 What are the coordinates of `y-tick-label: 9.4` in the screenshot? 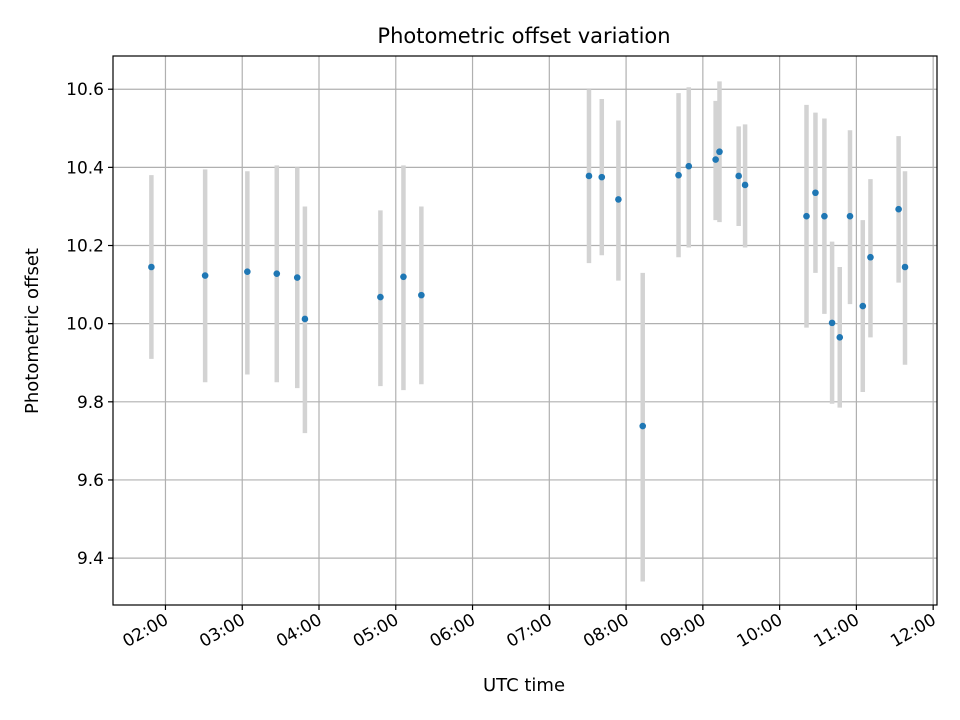 It's located at (90, 559).